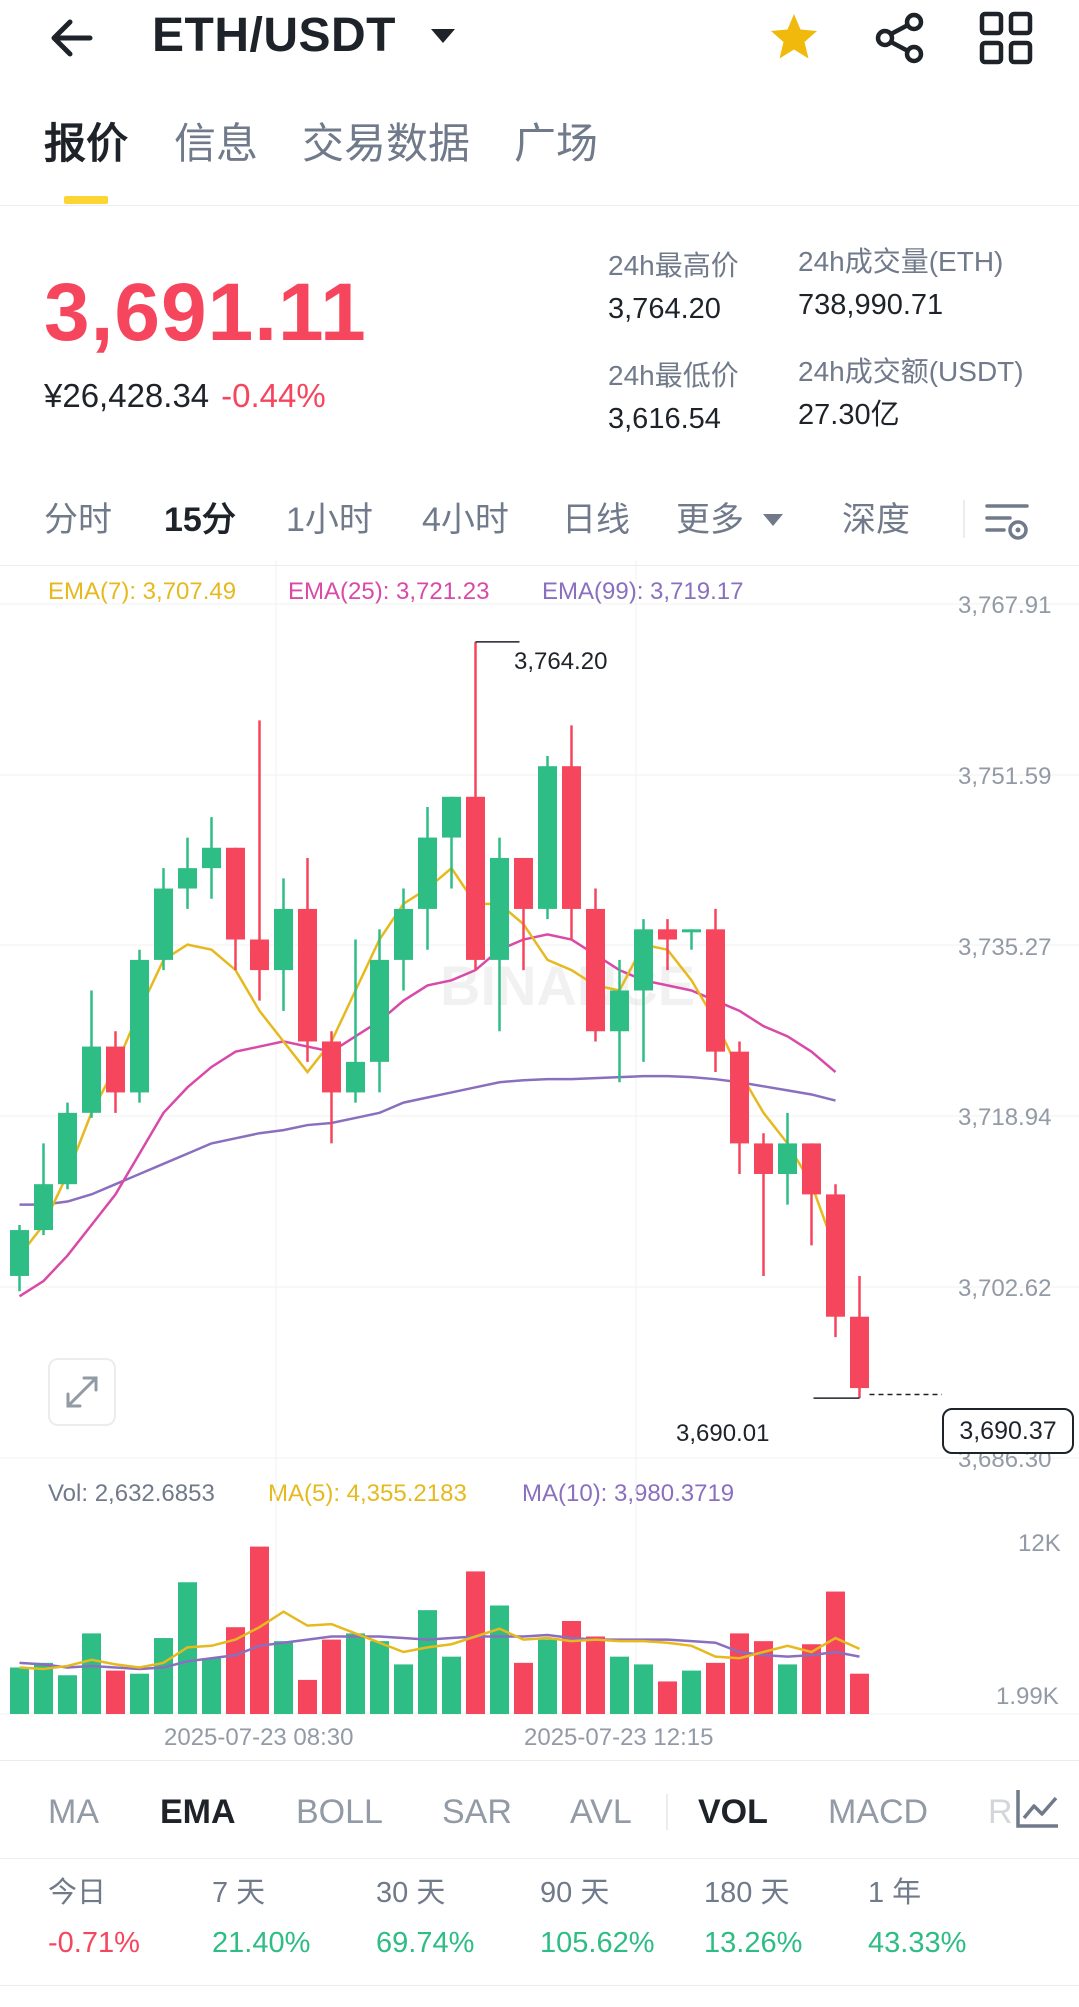 The image size is (1079, 2007). Describe the element at coordinates (601, 1812) in the screenshot. I see `indicator-avl: AVL` at that location.